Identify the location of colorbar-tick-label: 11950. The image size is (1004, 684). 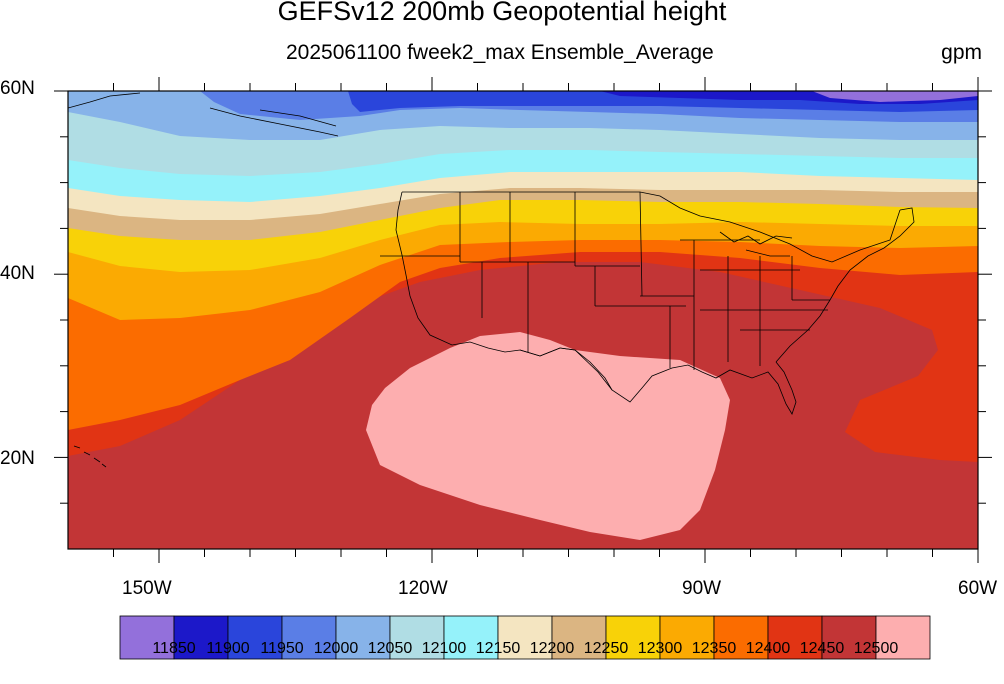
(282, 648).